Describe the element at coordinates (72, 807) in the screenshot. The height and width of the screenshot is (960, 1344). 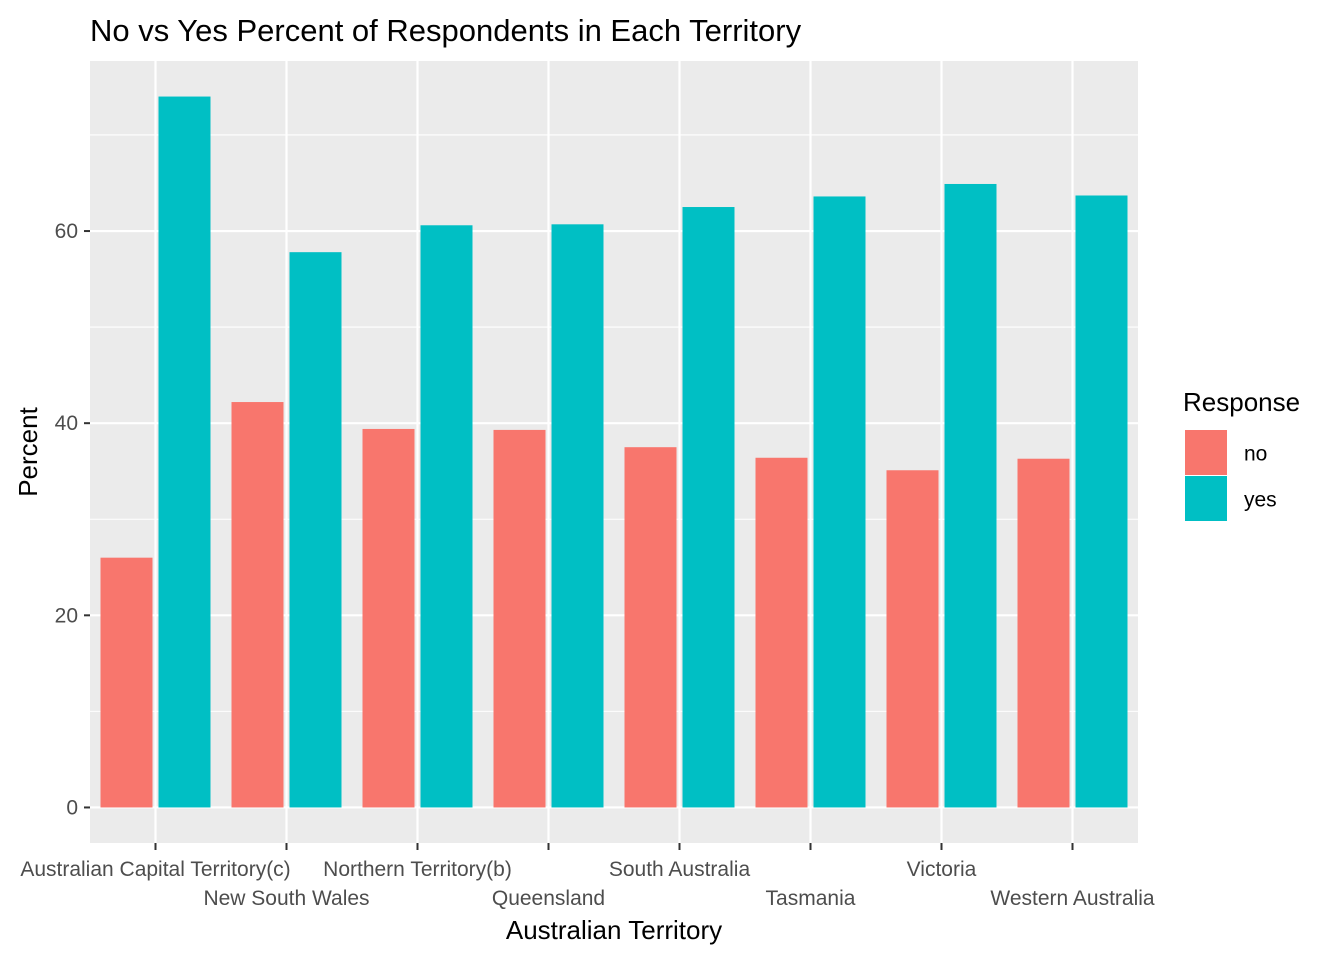
I see `y-tick-label: 0` at that location.